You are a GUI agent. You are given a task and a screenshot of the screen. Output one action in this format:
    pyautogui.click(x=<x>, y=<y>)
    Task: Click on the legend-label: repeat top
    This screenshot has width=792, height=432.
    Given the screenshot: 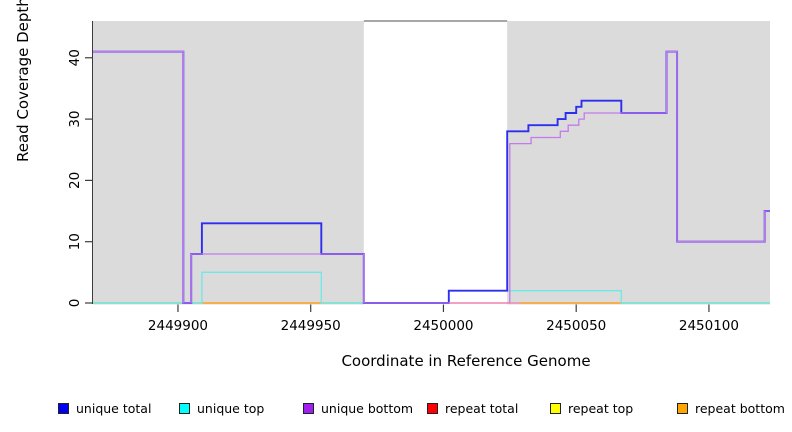 What is the action you would take?
    pyautogui.click(x=601, y=408)
    